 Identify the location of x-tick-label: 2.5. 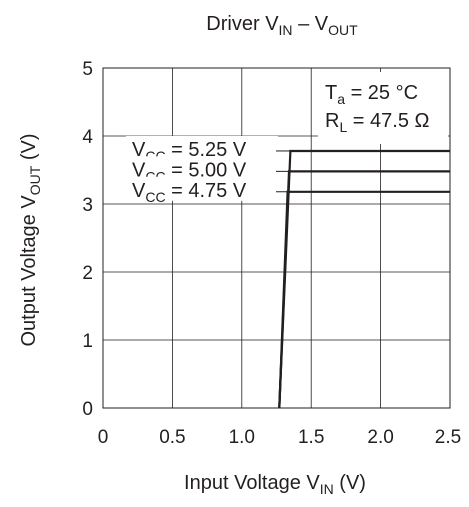
(448, 437).